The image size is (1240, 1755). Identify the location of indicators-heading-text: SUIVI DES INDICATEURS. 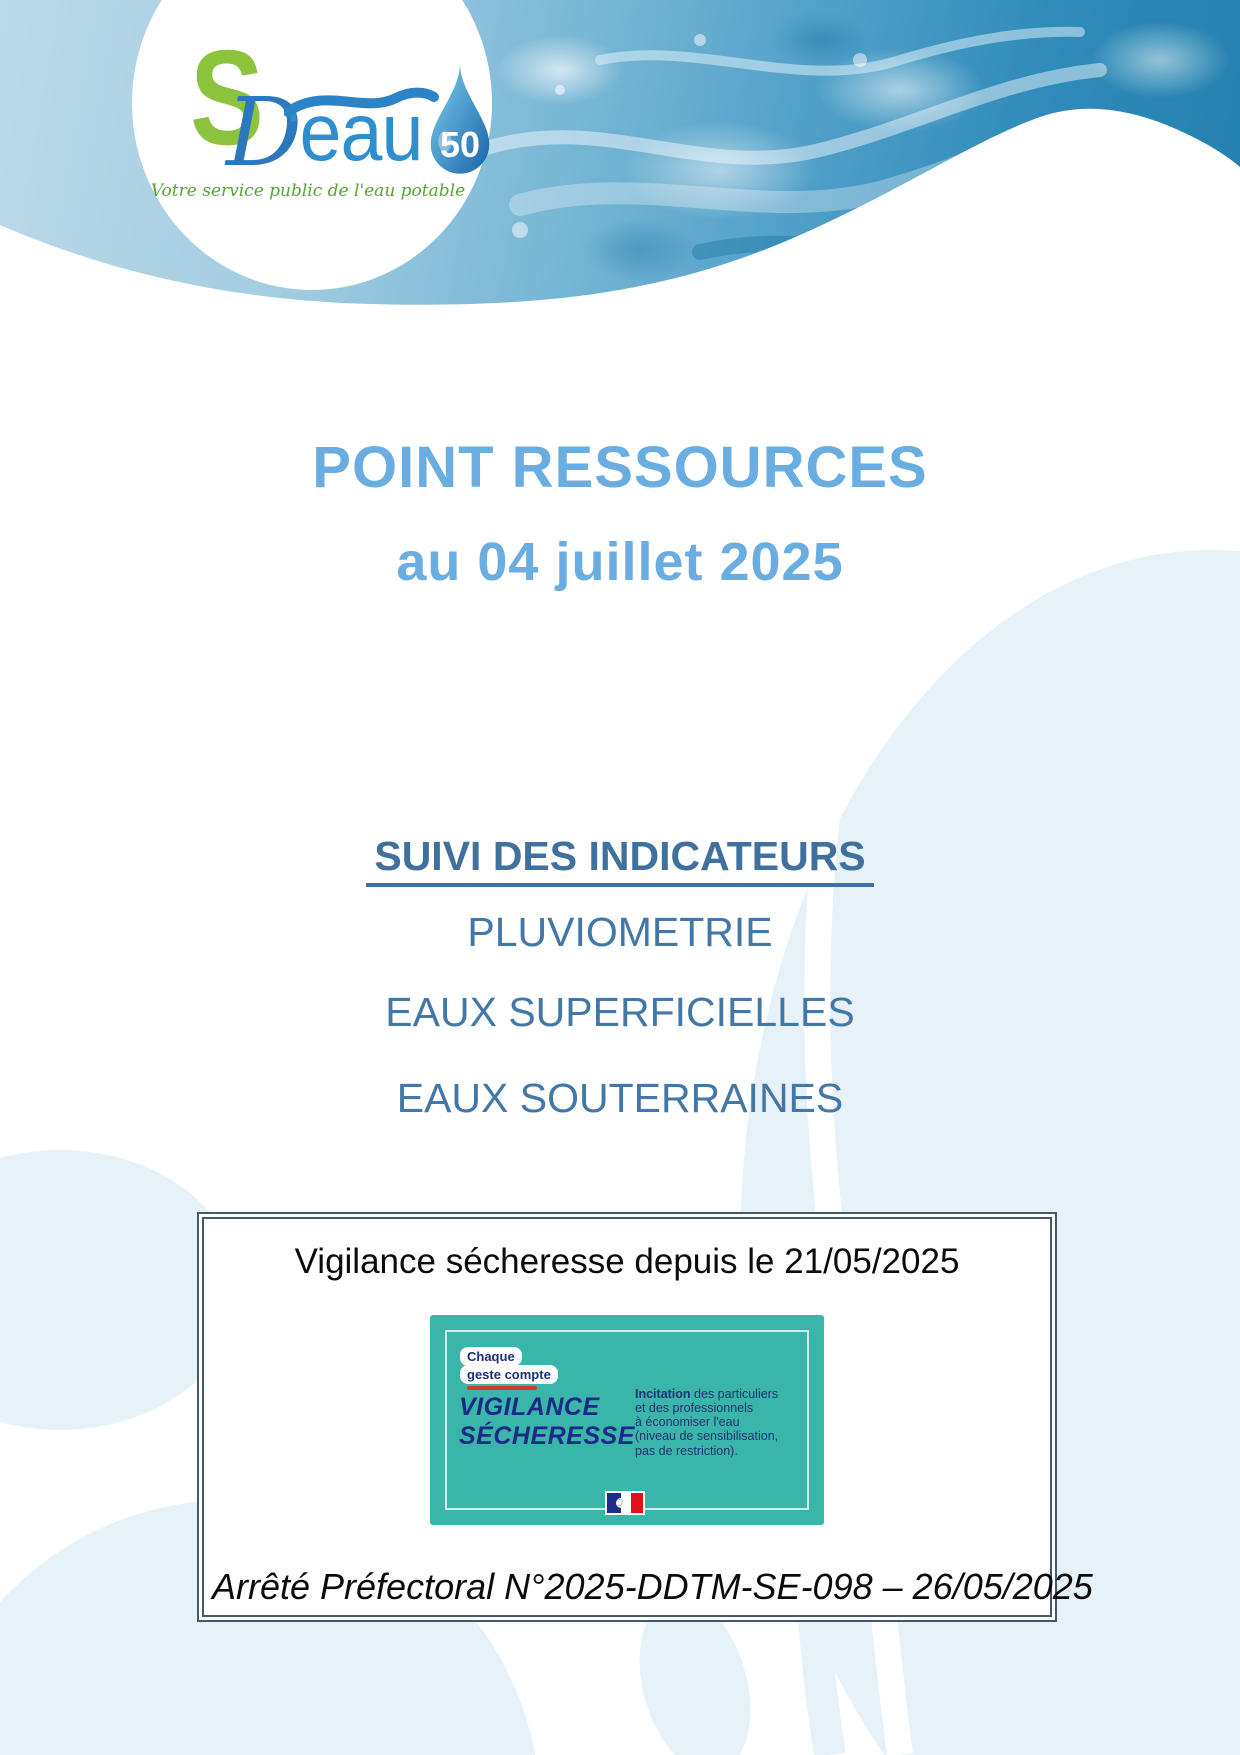
(620, 861).